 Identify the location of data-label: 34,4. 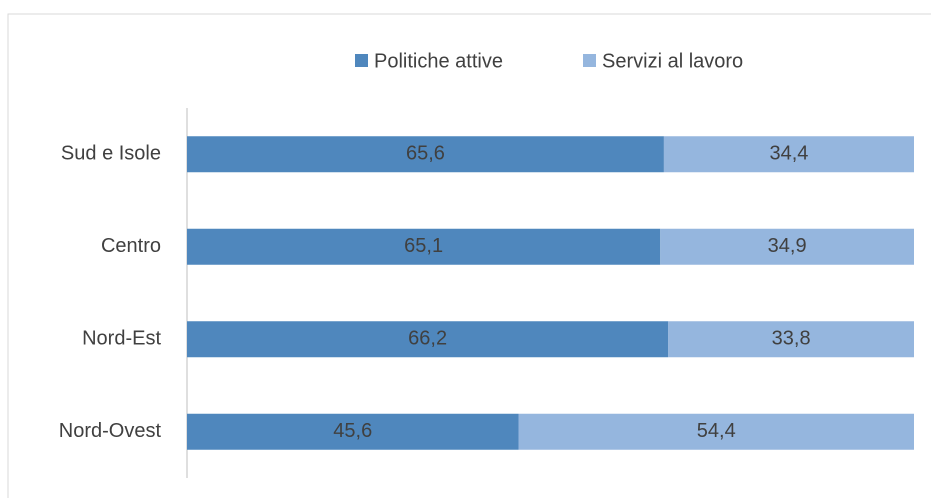
(788, 154).